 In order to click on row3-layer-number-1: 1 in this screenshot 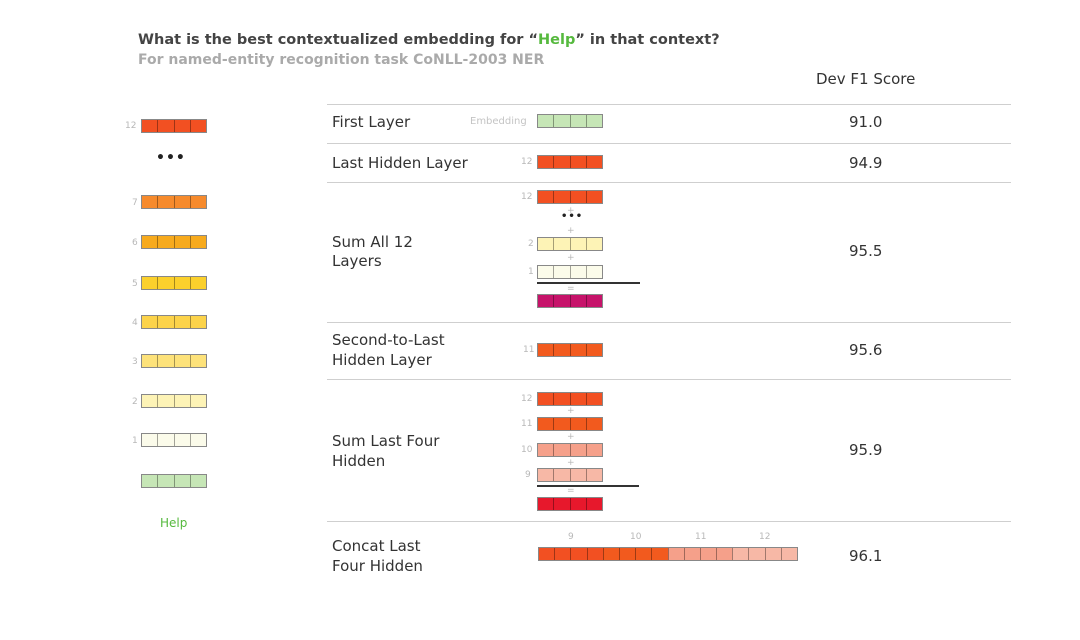, I will do `click(531, 272)`.